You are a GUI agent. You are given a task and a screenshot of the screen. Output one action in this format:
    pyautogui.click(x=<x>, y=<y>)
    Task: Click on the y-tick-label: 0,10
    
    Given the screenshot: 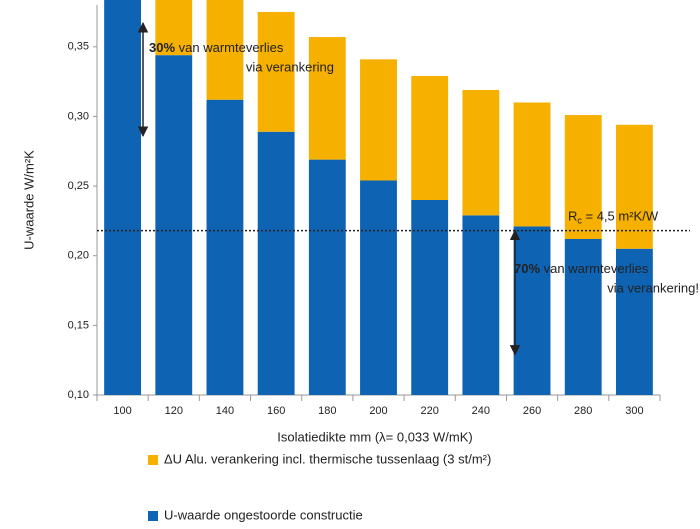 What is the action you would take?
    pyautogui.click(x=78, y=395)
    